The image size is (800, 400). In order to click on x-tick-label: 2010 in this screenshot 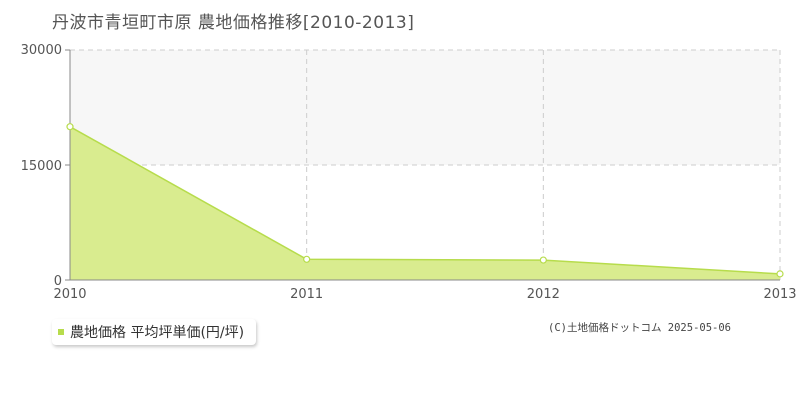, I will do `click(69, 294)`.